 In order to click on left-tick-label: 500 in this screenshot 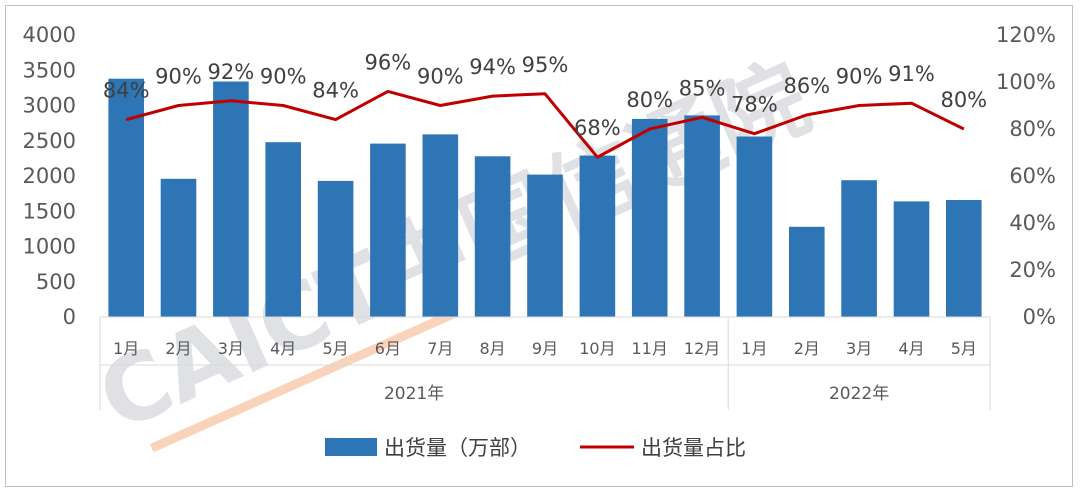, I will do `click(56, 282)`.